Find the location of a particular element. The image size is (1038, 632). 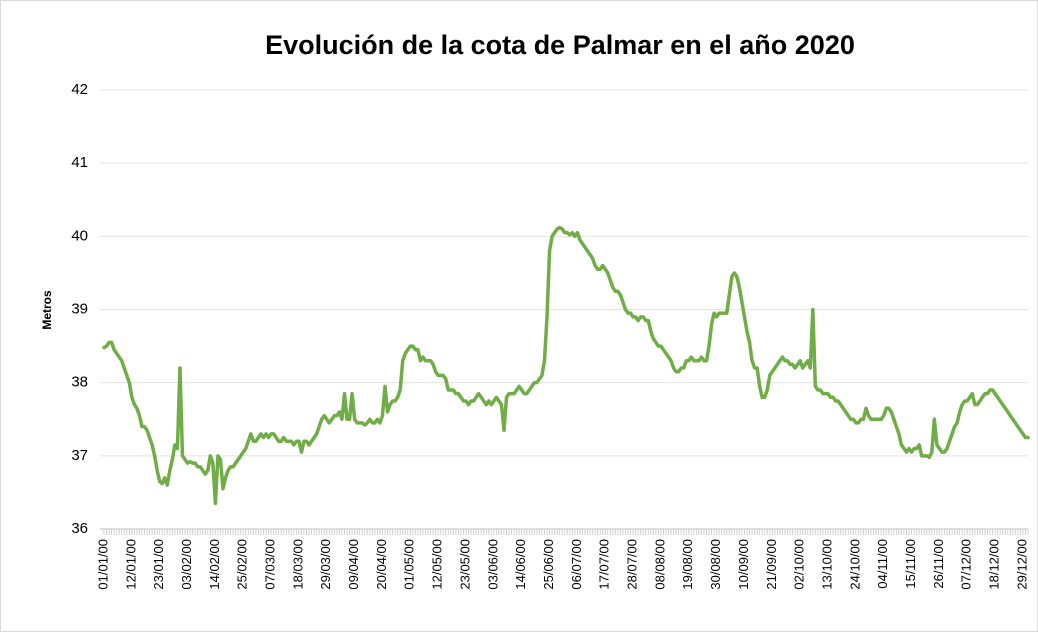

x-tick-label: 02/10/00 is located at coordinates (799, 564).